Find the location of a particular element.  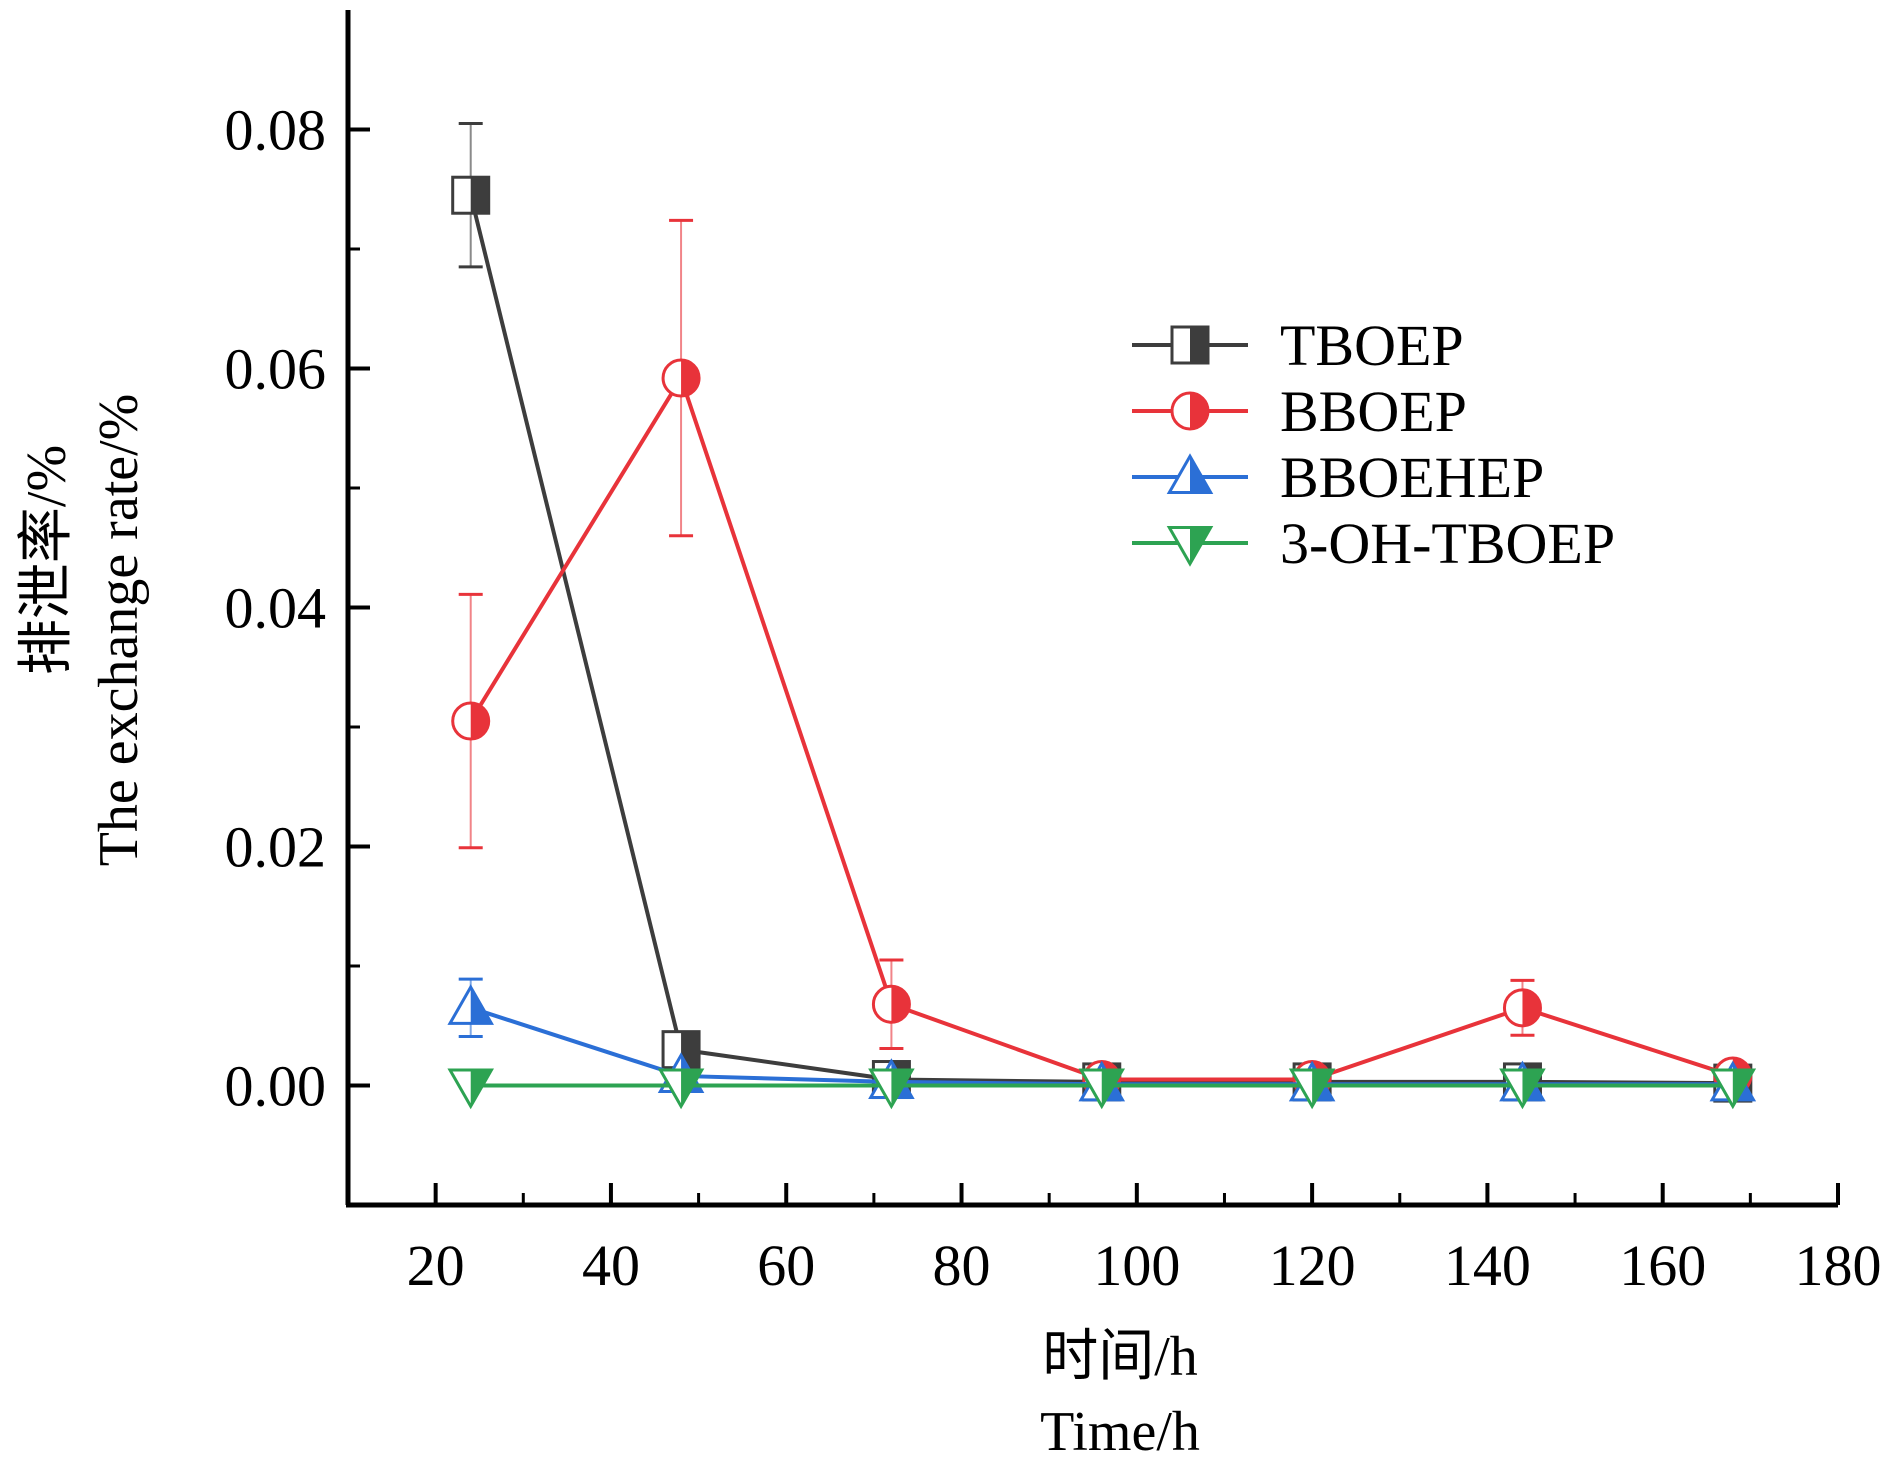

legend-label: BBOEP is located at coordinates (1373, 411).